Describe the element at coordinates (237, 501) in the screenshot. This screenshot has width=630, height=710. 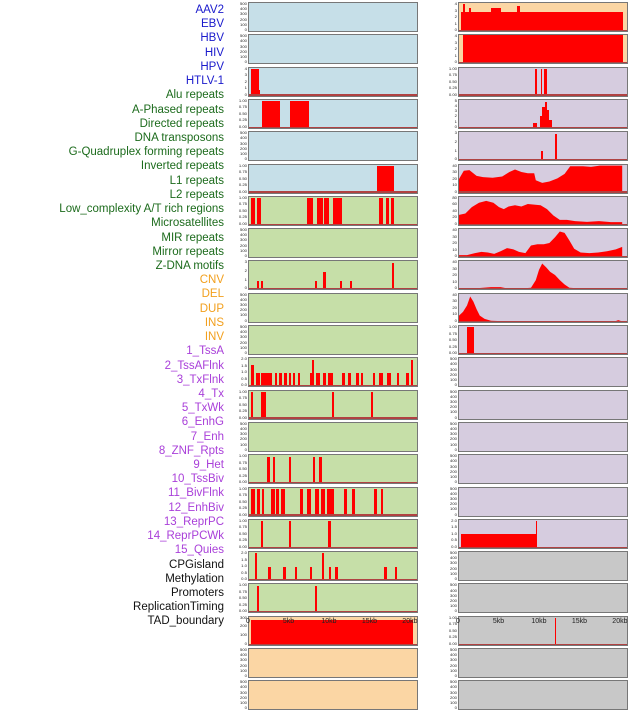
I see `y-axis-left-15: 1.00 0.75 0.50 0.25 0.00` at that location.